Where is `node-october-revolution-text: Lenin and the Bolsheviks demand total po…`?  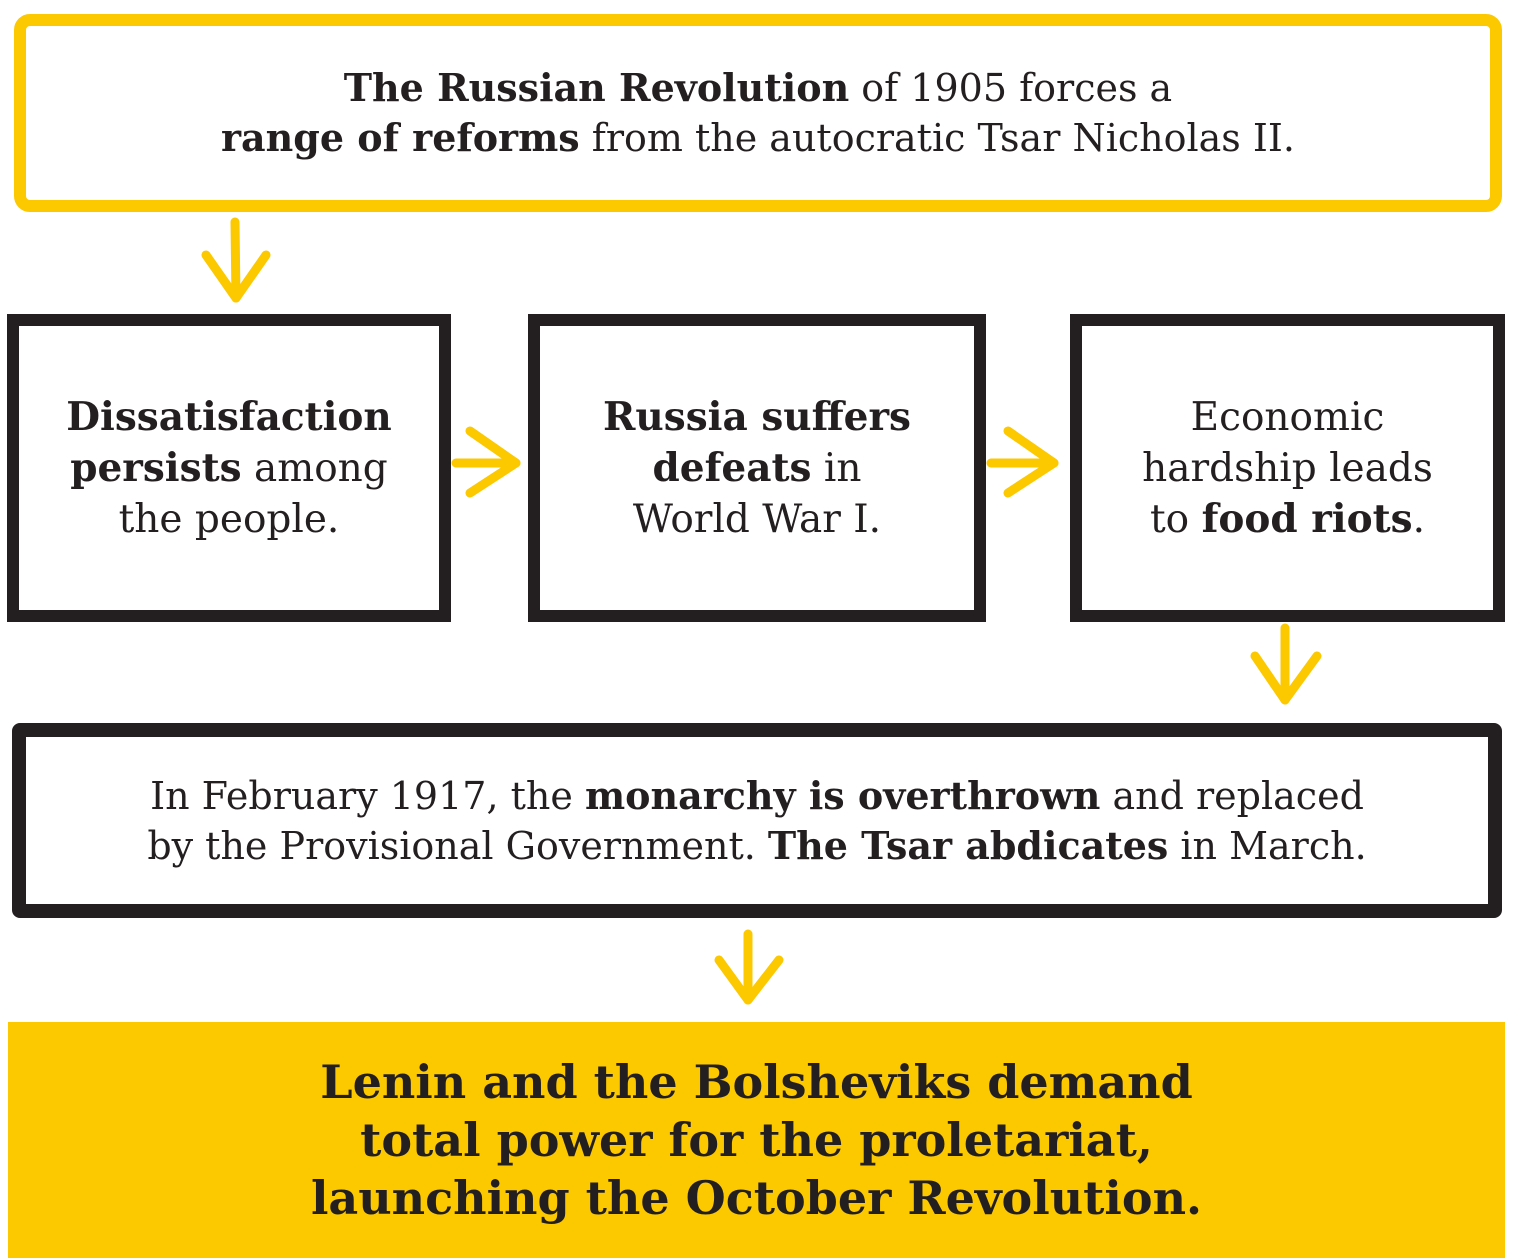 node-october-revolution-text: Lenin and the Bolsheviks demand total po… is located at coordinates (756, 1140).